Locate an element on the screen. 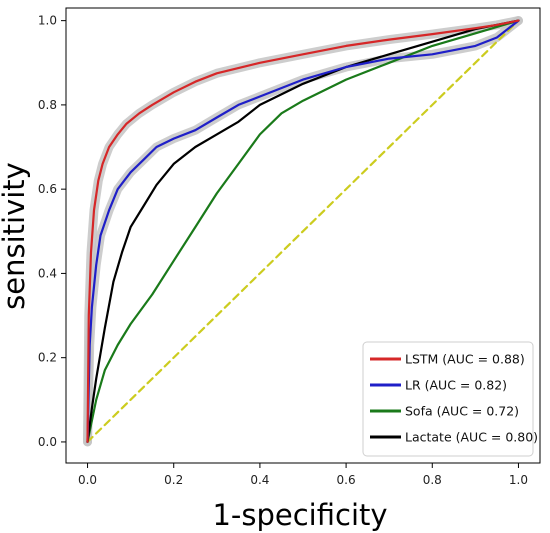  x-tick-label: 0.8 is located at coordinates (432, 480).